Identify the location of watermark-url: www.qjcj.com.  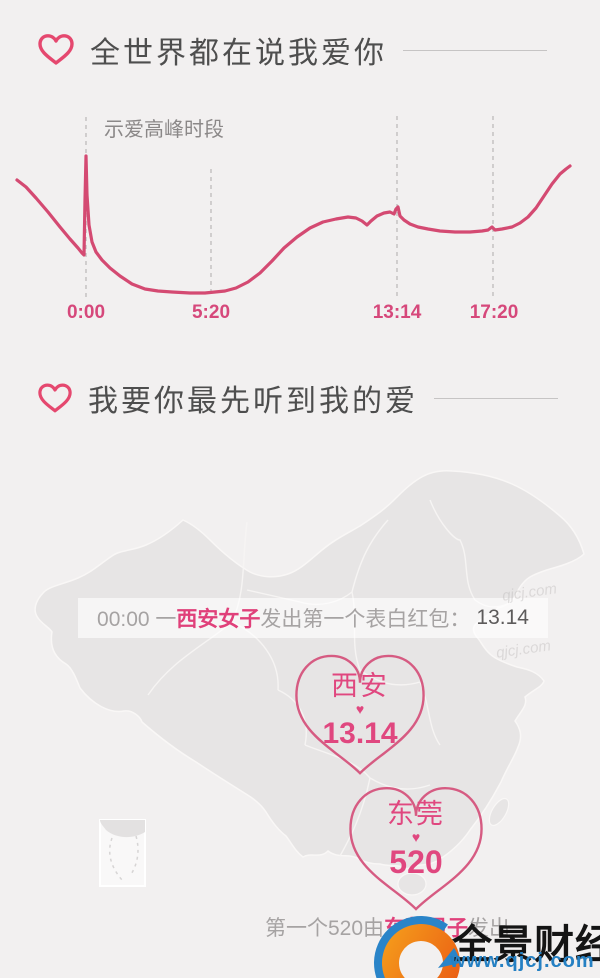
(522, 961).